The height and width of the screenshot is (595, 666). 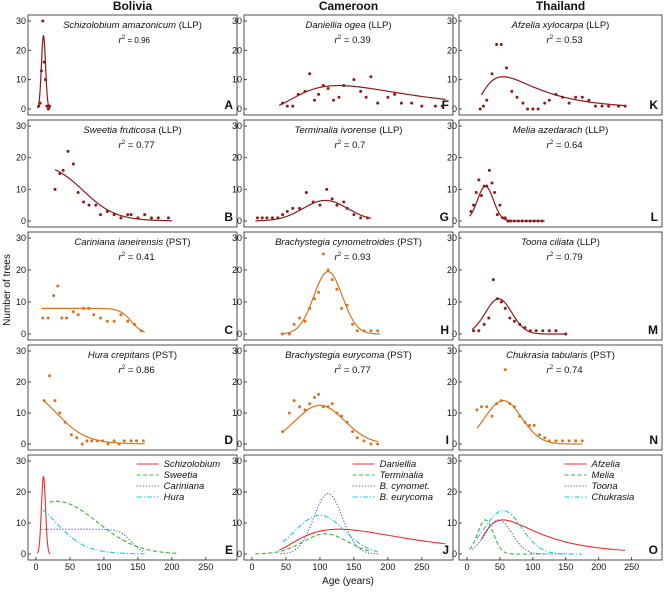 I want to click on panel-species-title: Brachystegia cynometroides (PST), so click(x=348, y=242).